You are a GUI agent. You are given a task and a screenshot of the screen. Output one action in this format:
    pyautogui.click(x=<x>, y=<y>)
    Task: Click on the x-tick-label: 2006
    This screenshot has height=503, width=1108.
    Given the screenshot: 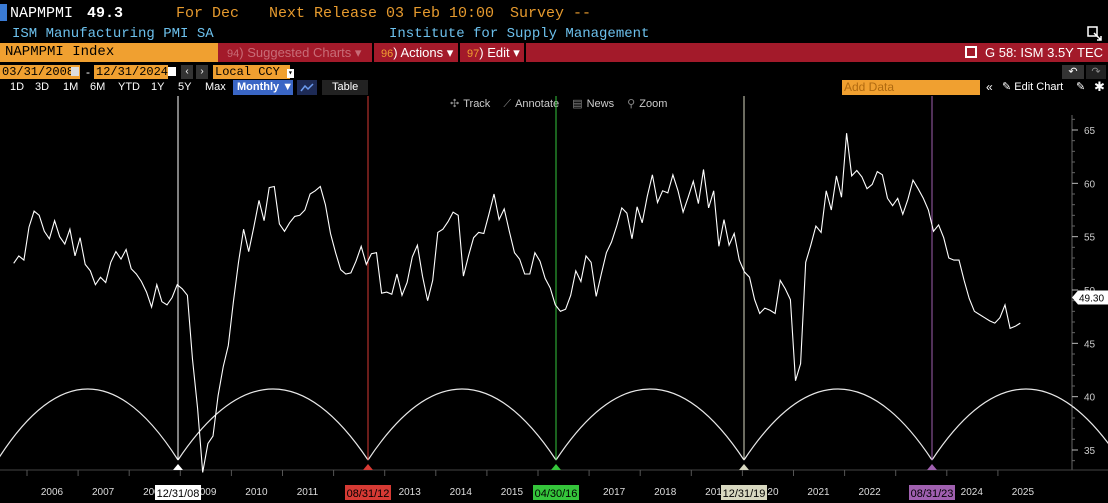 What is the action you would take?
    pyautogui.click(x=52, y=492)
    